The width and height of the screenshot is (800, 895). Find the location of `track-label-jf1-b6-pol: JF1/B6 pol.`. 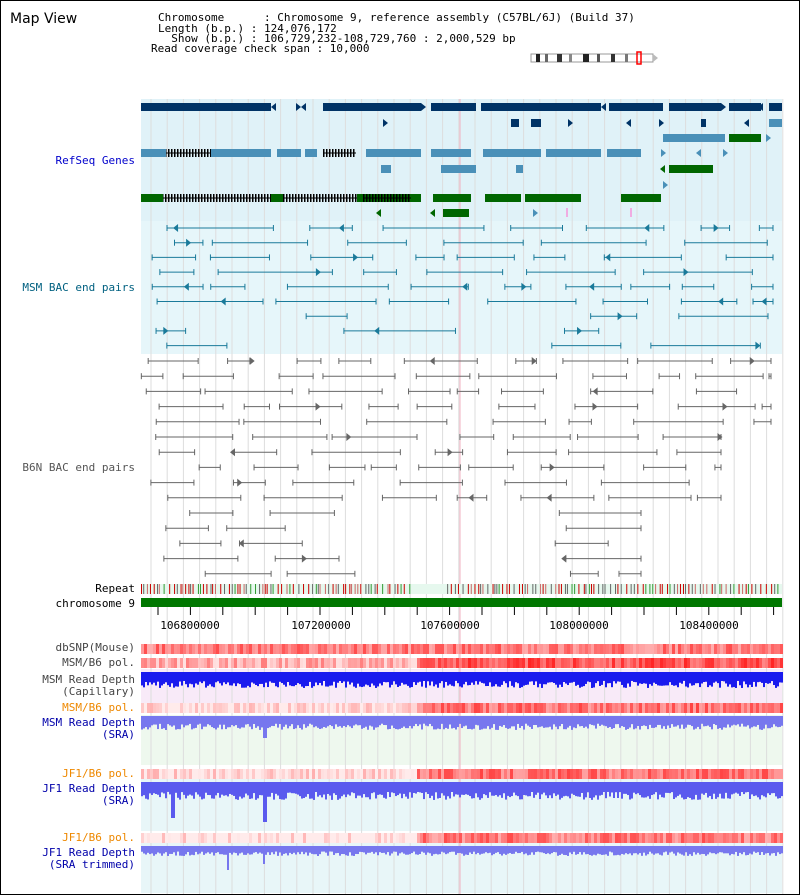

track-label-jf1-b6-pol: JF1/B6 pol. is located at coordinates (98, 773).